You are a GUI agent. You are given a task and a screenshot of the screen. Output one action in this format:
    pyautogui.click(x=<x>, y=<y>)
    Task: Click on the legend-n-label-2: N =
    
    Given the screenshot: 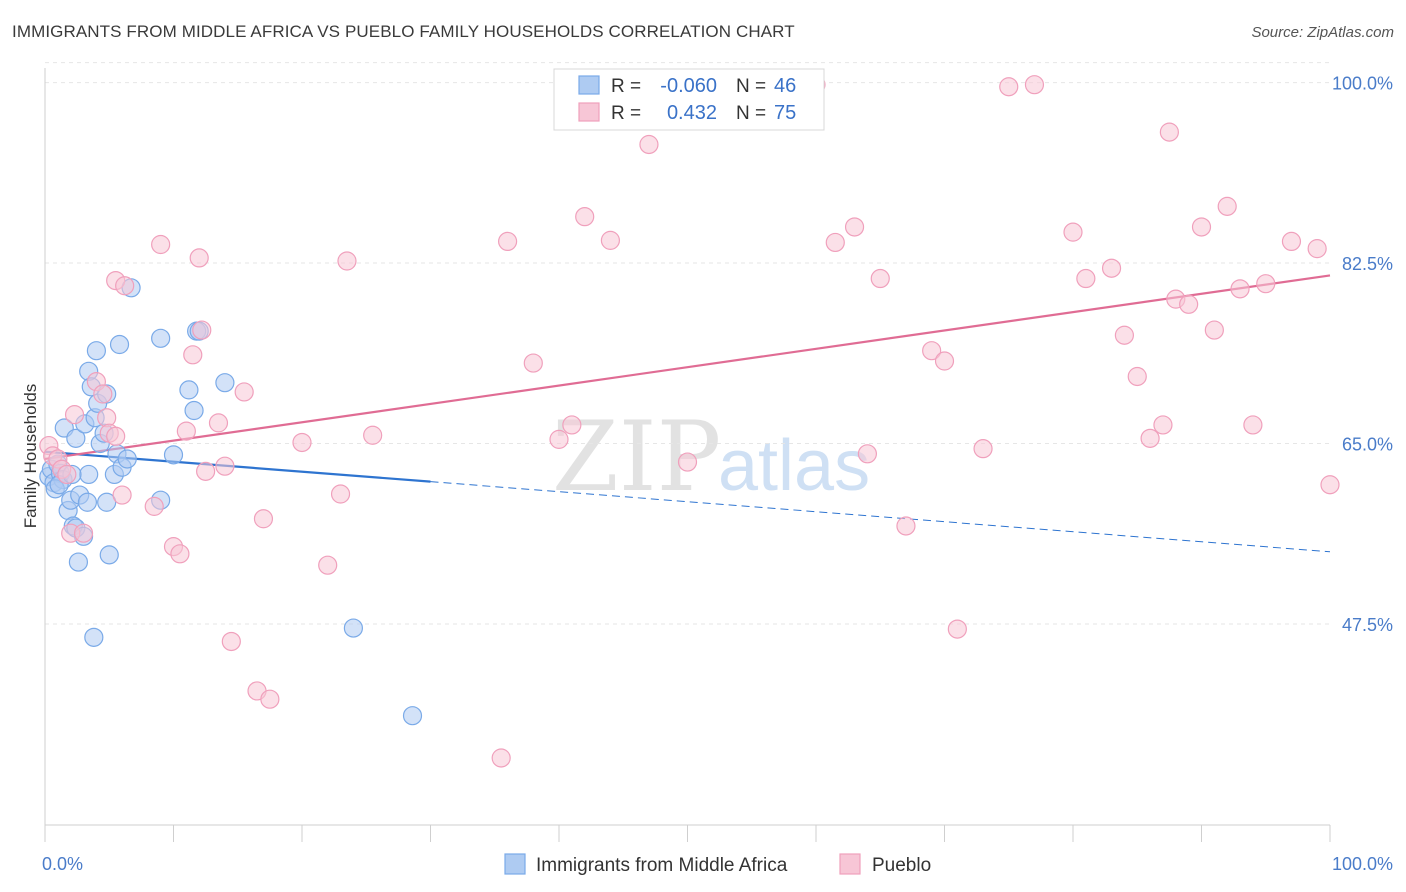 What is the action you would take?
    pyautogui.click(x=751, y=113)
    